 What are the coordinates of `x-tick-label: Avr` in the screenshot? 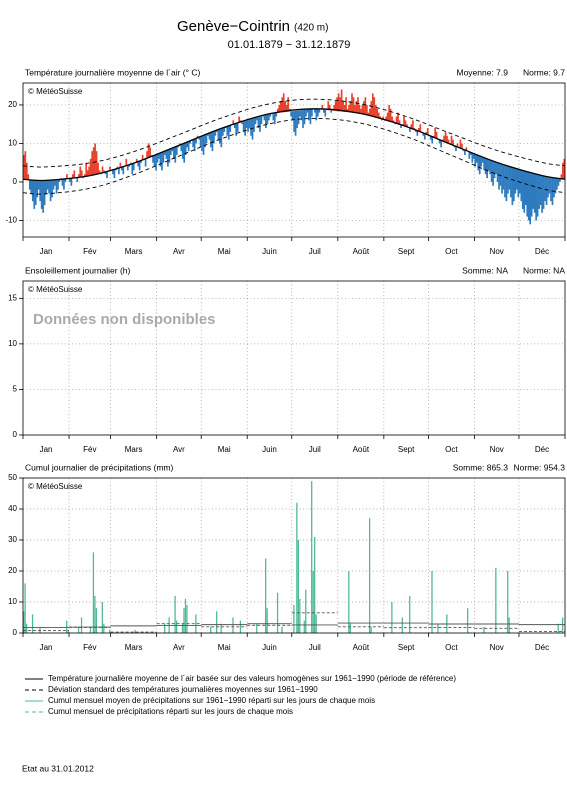 It's located at (179, 251).